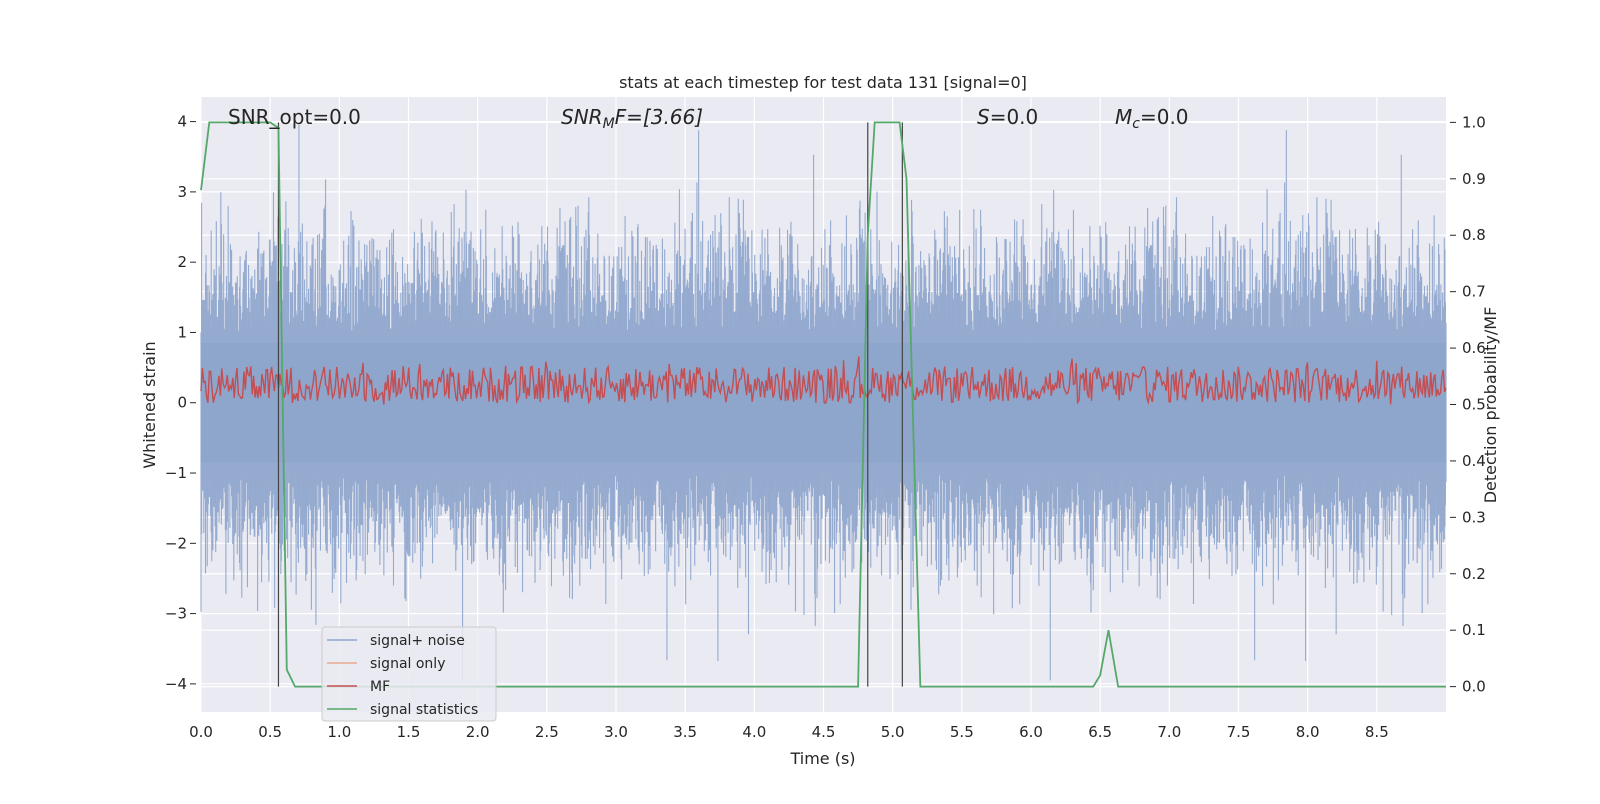  Describe the element at coordinates (824, 732) in the screenshot. I see `x-tick-label: 4.5` at that location.